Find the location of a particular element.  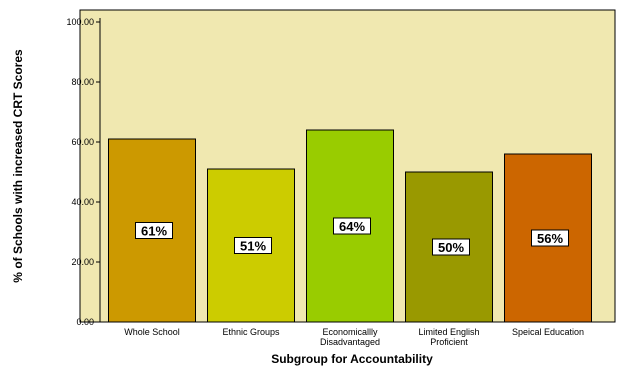

x-tick-label: Disadvantaged is located at coordinates (350, 342).